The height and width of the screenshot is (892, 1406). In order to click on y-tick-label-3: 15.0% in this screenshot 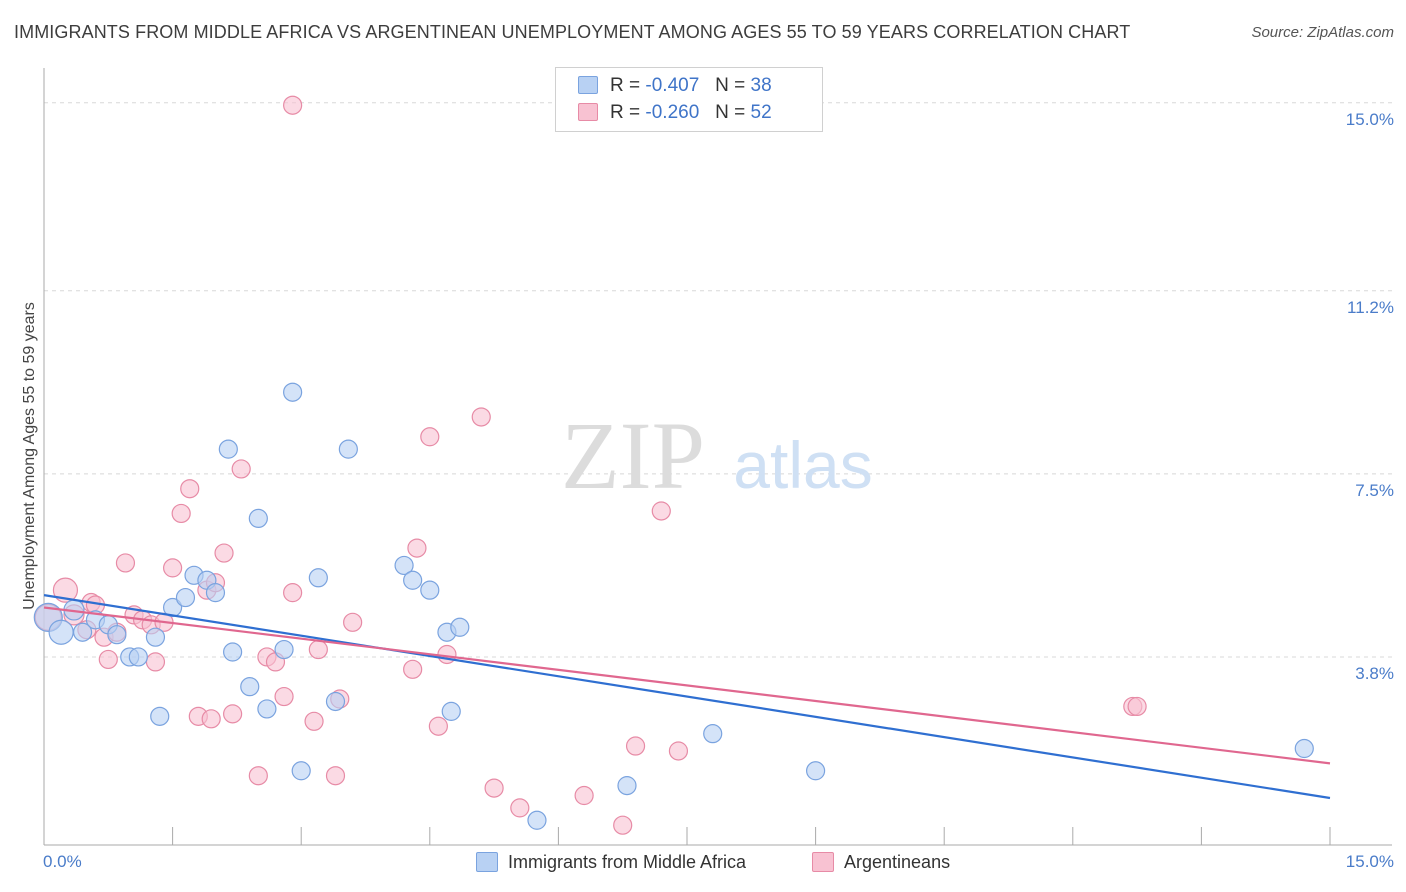, I will do `click(1369, 119)`.